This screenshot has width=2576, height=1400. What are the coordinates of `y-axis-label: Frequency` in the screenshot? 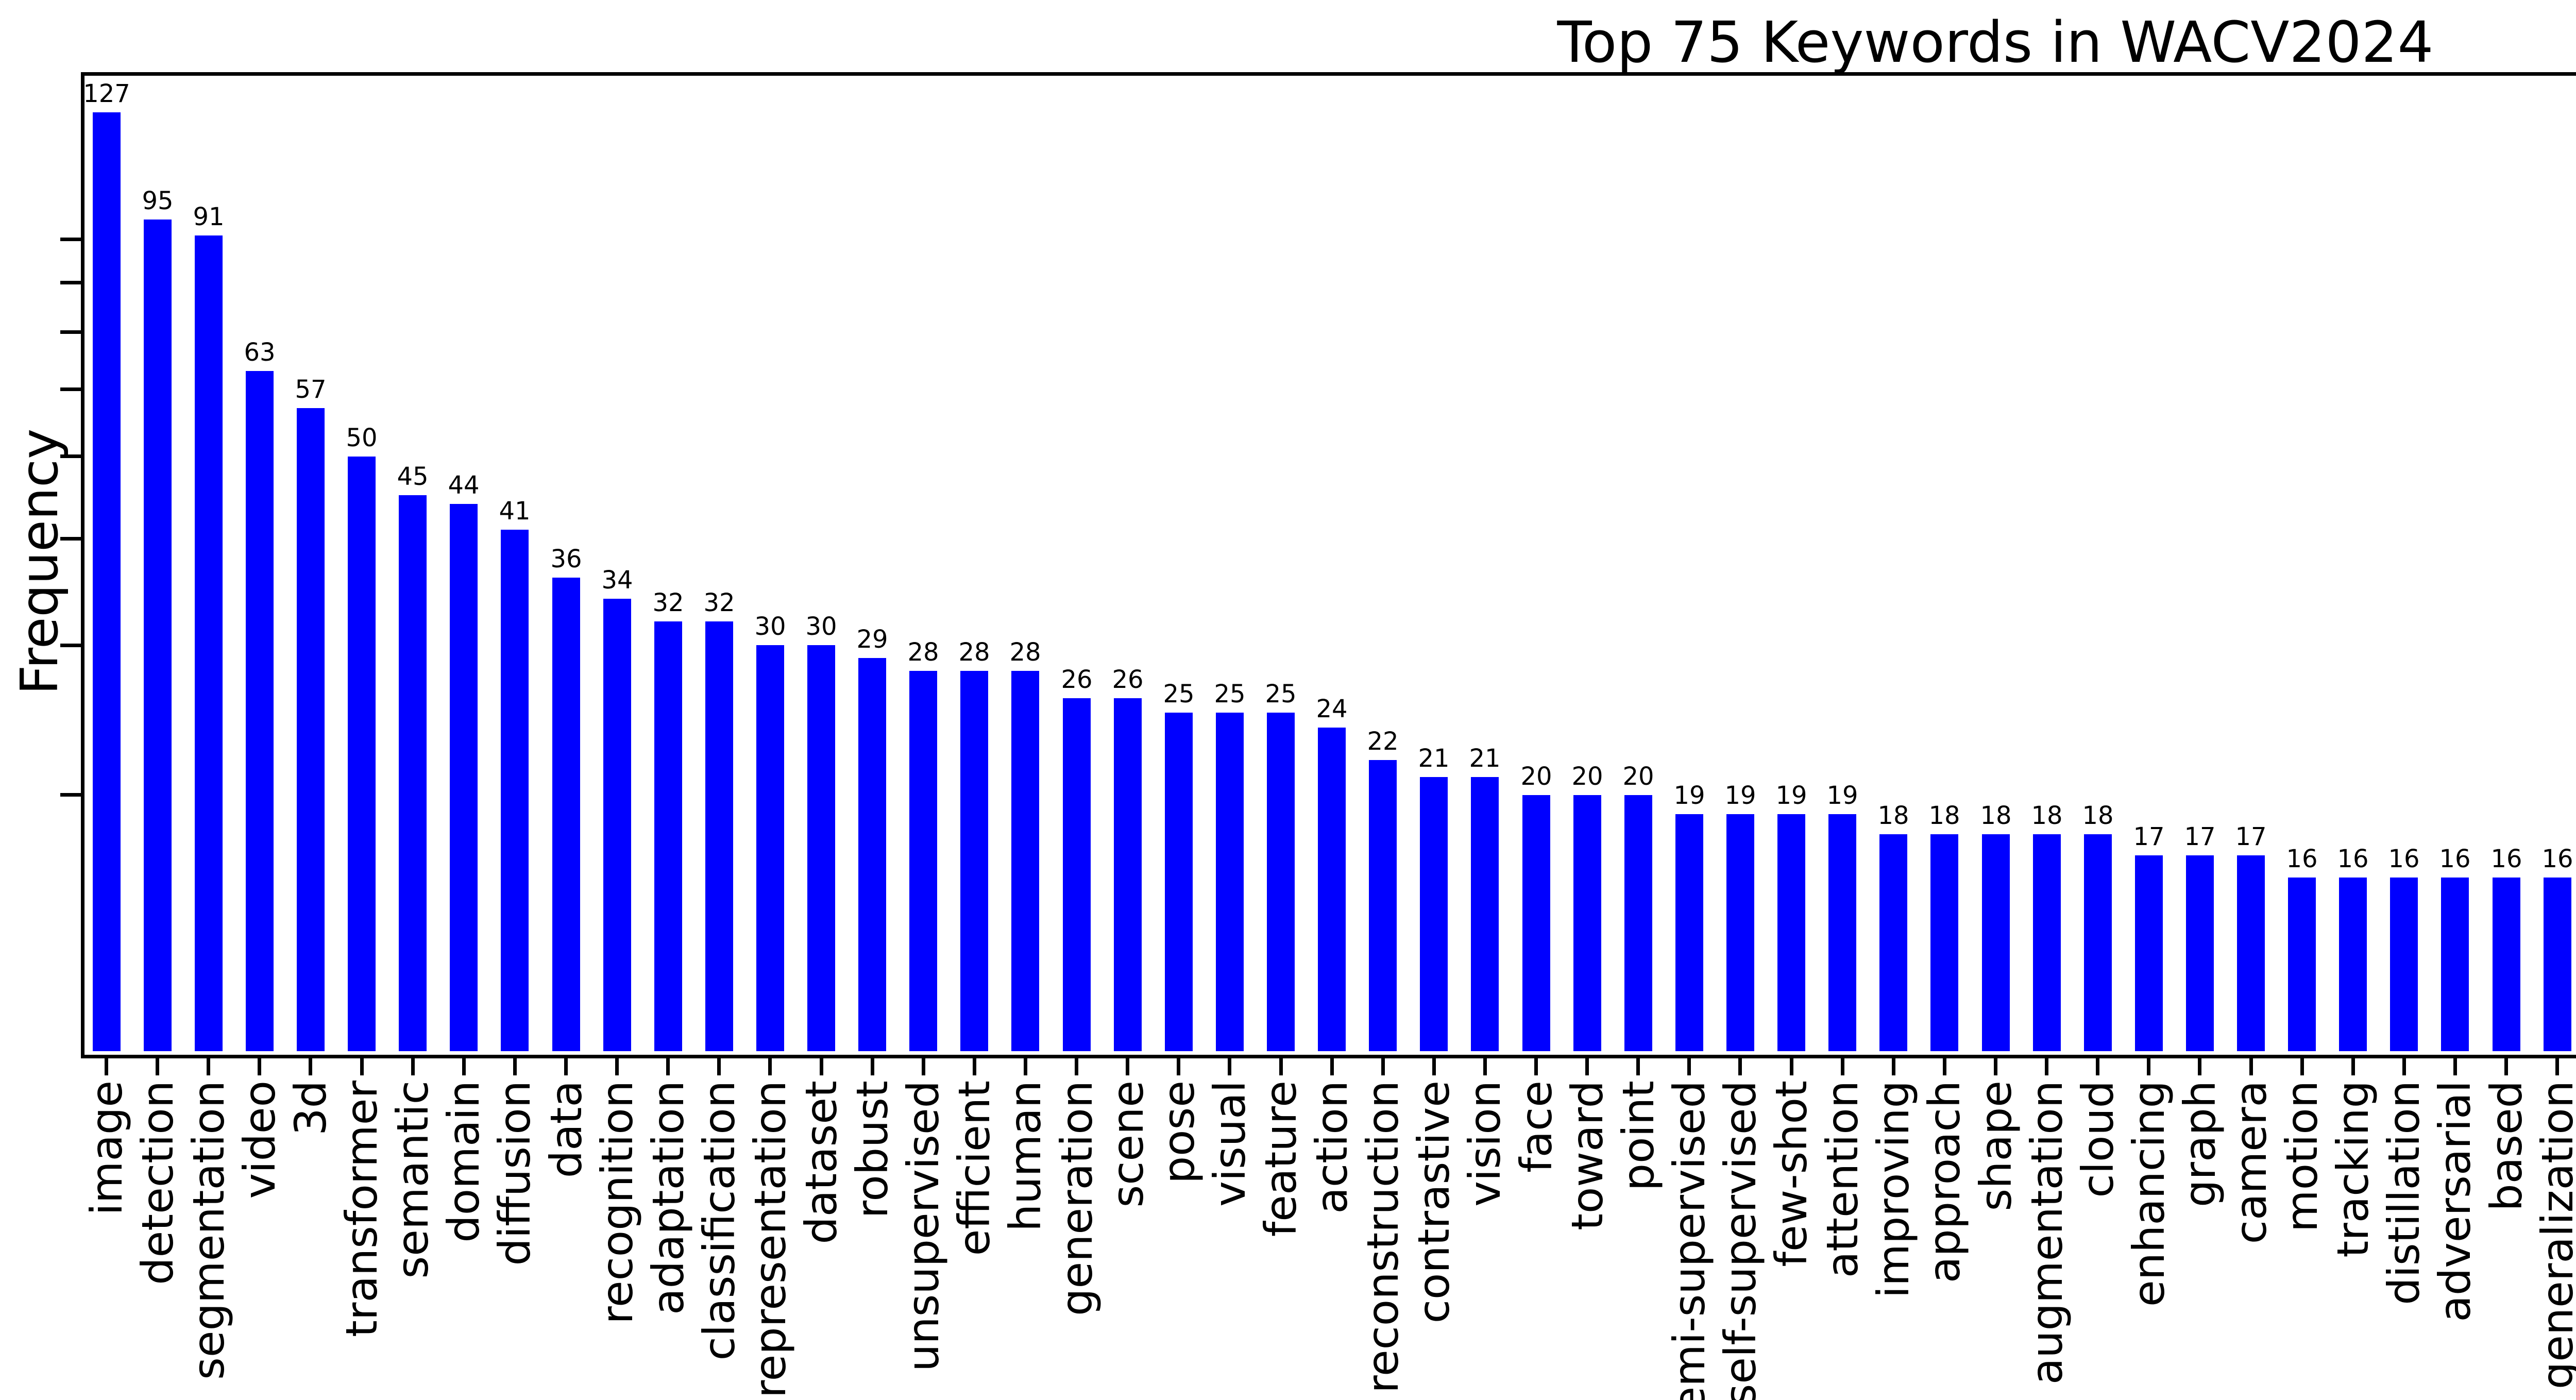 It's located at (39, 561).